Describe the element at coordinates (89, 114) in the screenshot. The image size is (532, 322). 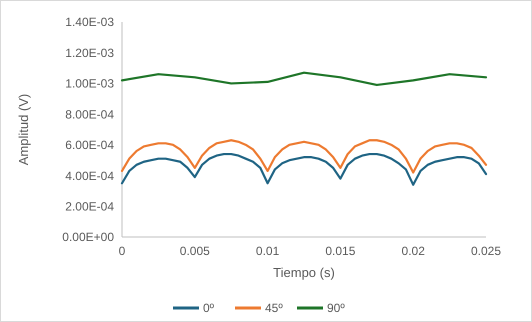
I see `y-tick-label: 8.00E-04` at that location.